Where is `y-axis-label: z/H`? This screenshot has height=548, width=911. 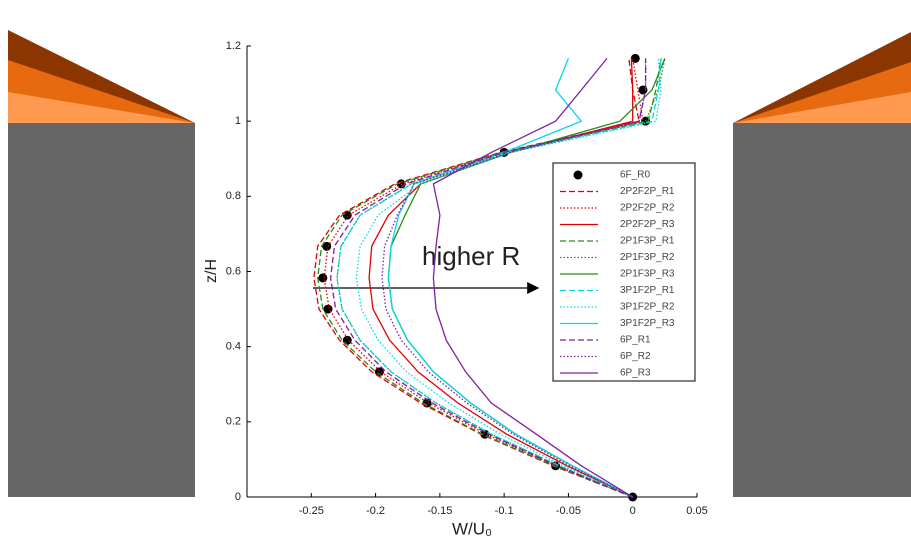
y-axis-label: z/H is located at coordinates (211, 271).